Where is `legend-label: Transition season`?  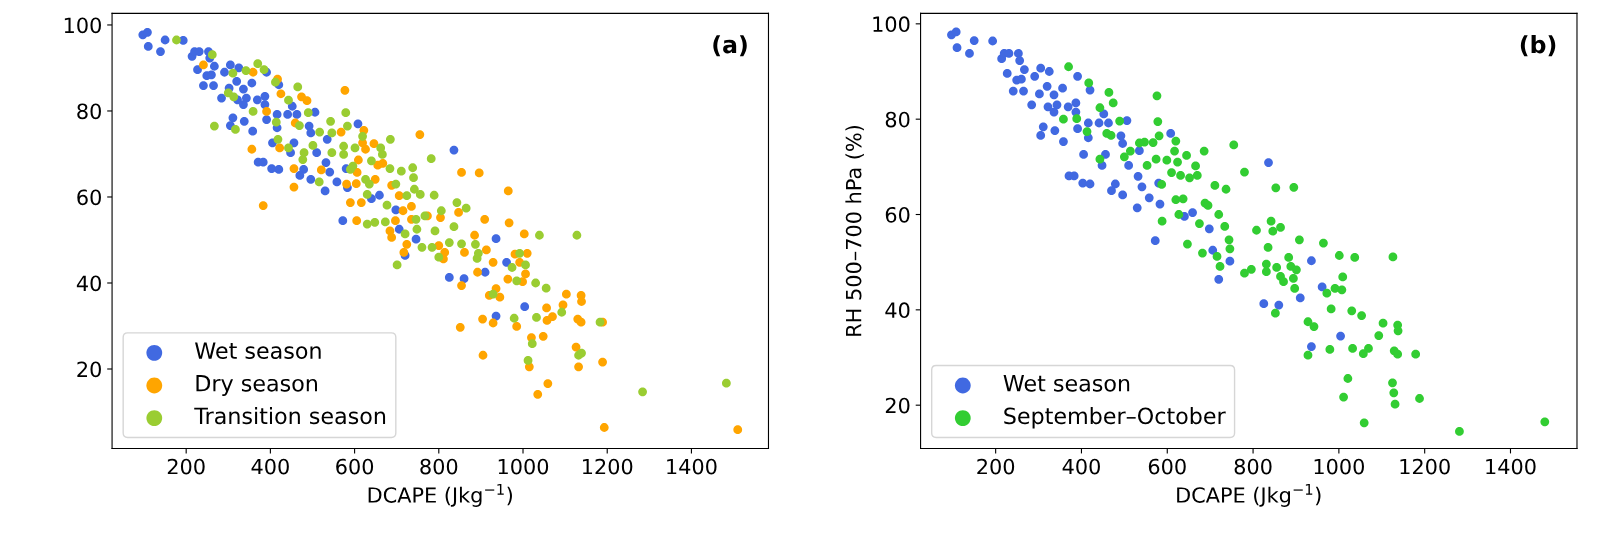
legend-label: Transition season is located at coordinates (290, 416).